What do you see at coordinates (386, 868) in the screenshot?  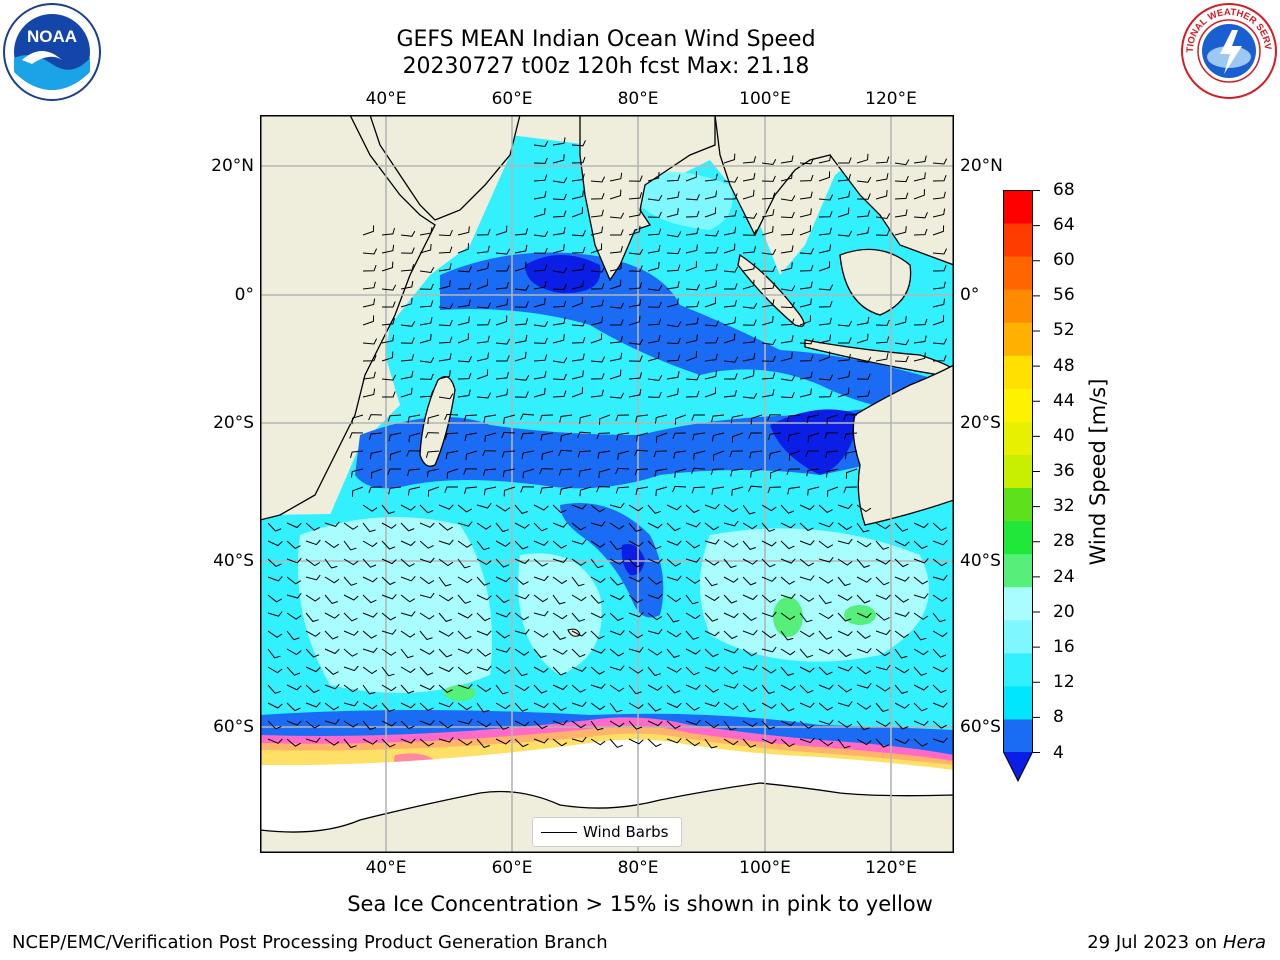 I see `lon-tick-bottom-40e: 40°E` at bounding box center [386, 868].